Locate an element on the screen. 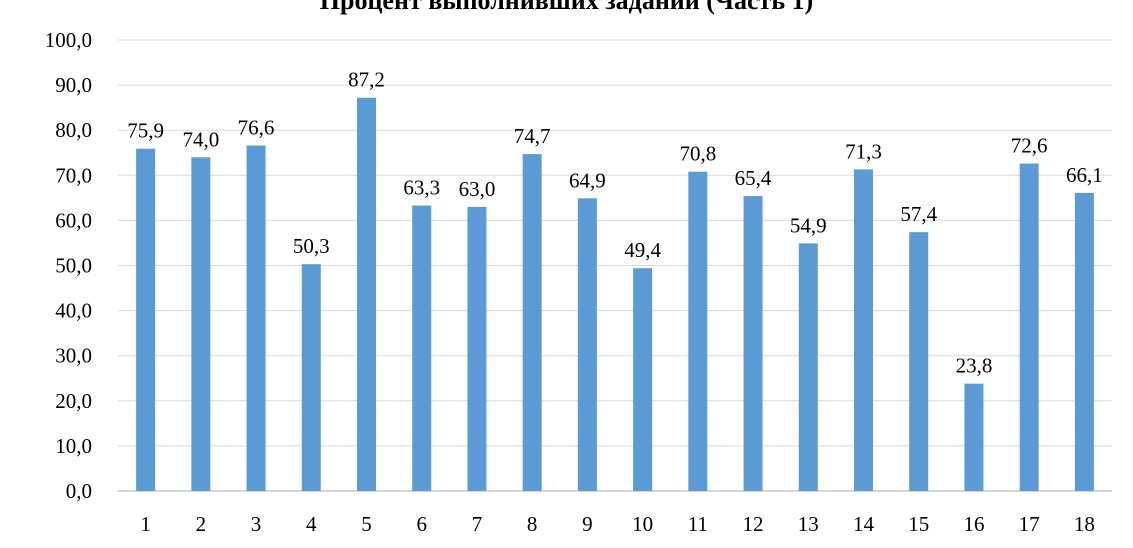  x-tick-label: 17 is located at coordinates (1029, 524).